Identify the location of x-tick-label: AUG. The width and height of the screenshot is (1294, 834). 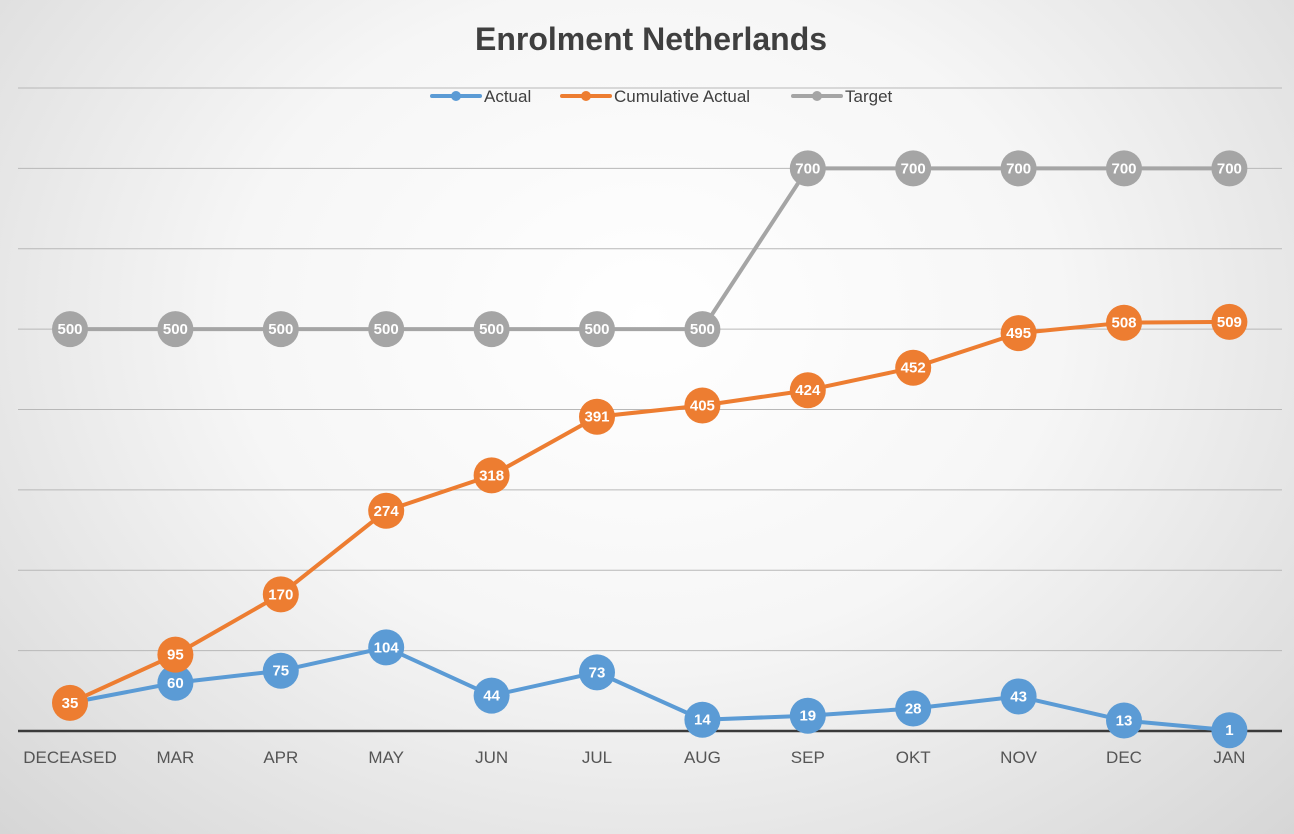
(702, 757).